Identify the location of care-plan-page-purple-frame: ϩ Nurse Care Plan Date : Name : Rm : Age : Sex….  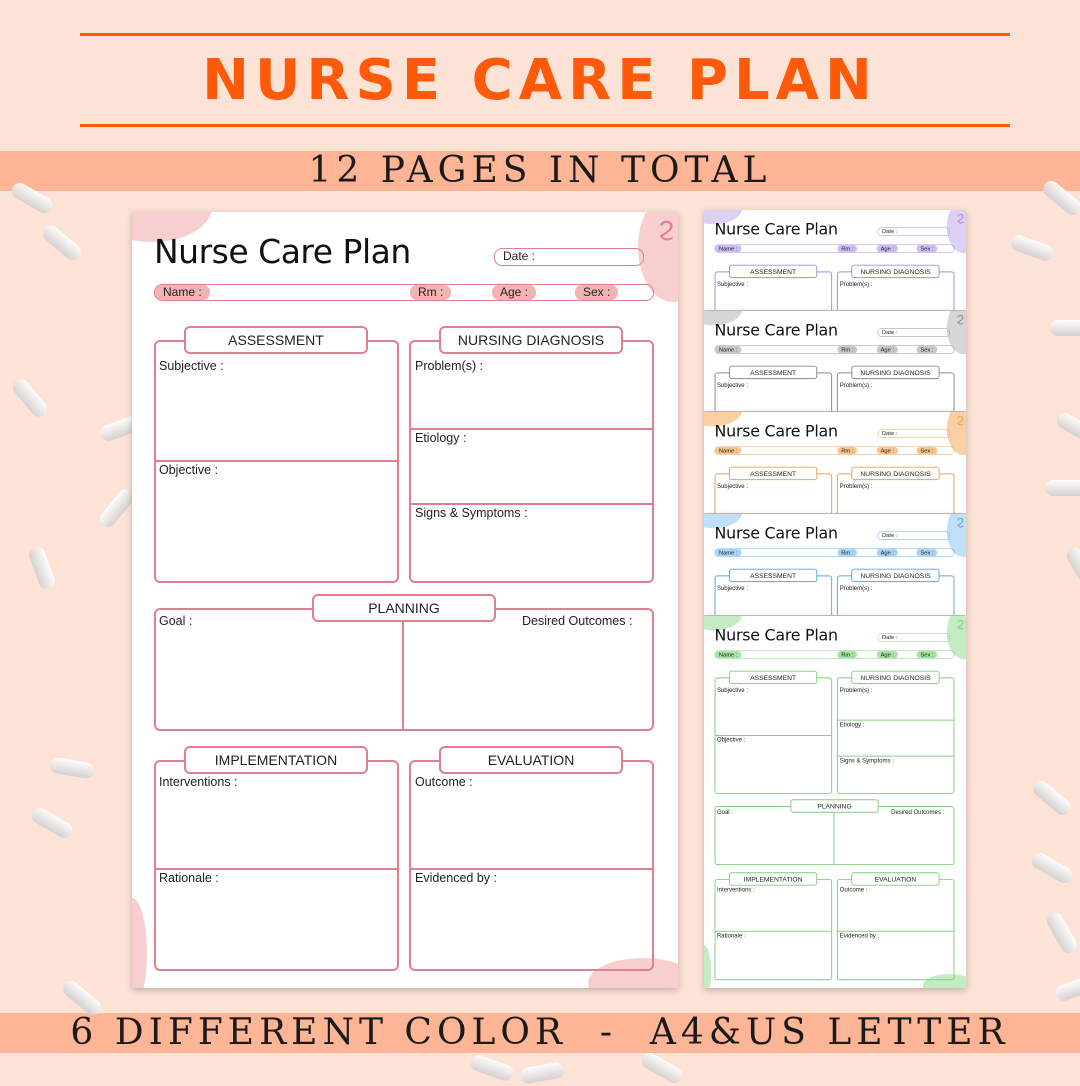
(835, 260).